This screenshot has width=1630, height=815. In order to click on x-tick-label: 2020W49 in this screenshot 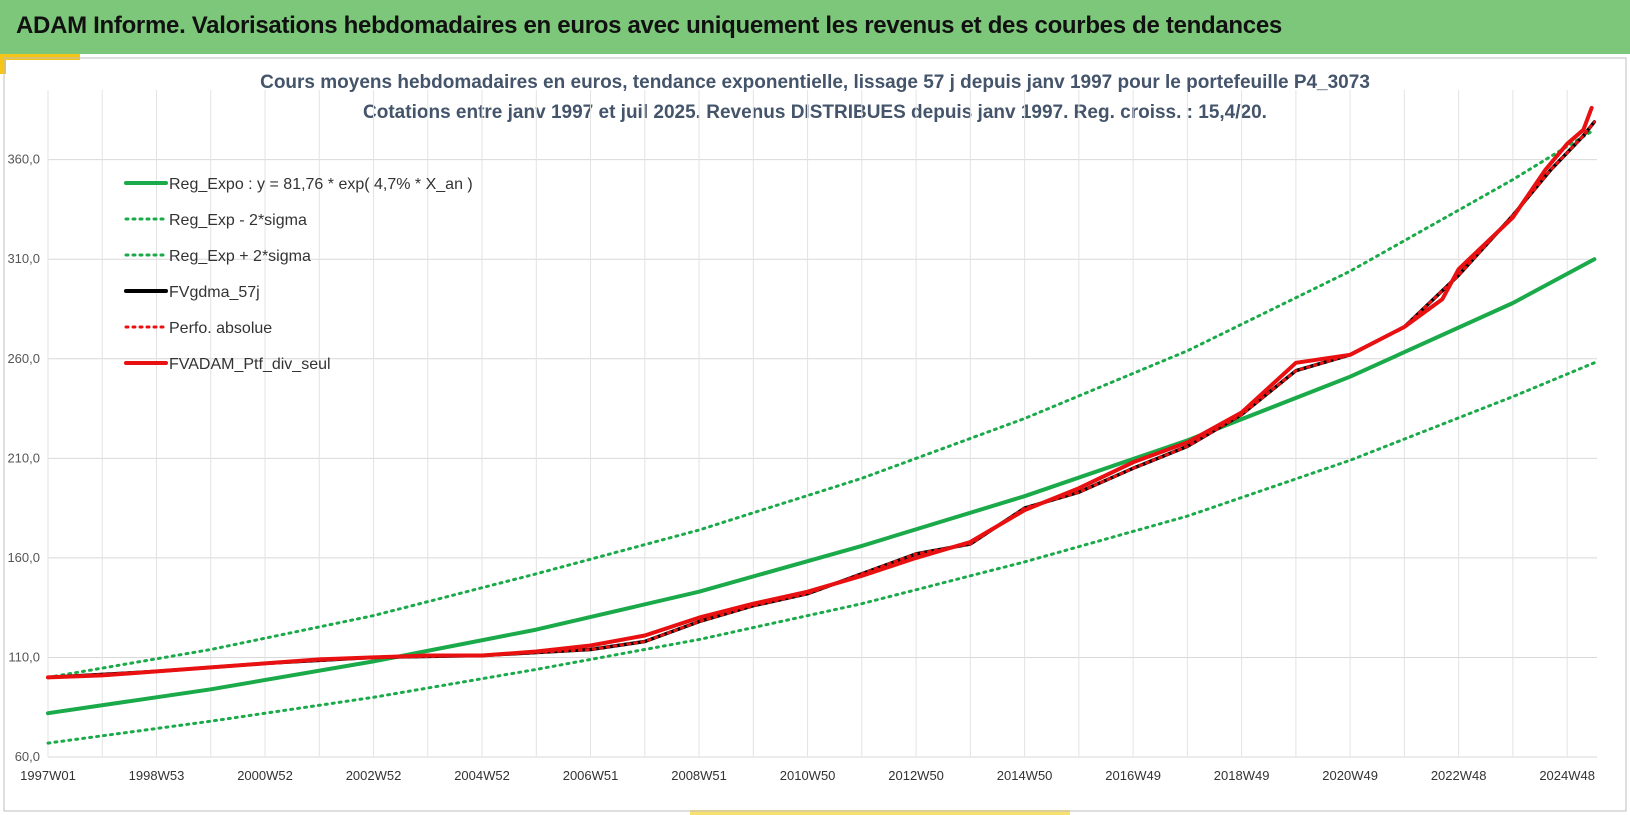, I will do `click(1350, 775)`.